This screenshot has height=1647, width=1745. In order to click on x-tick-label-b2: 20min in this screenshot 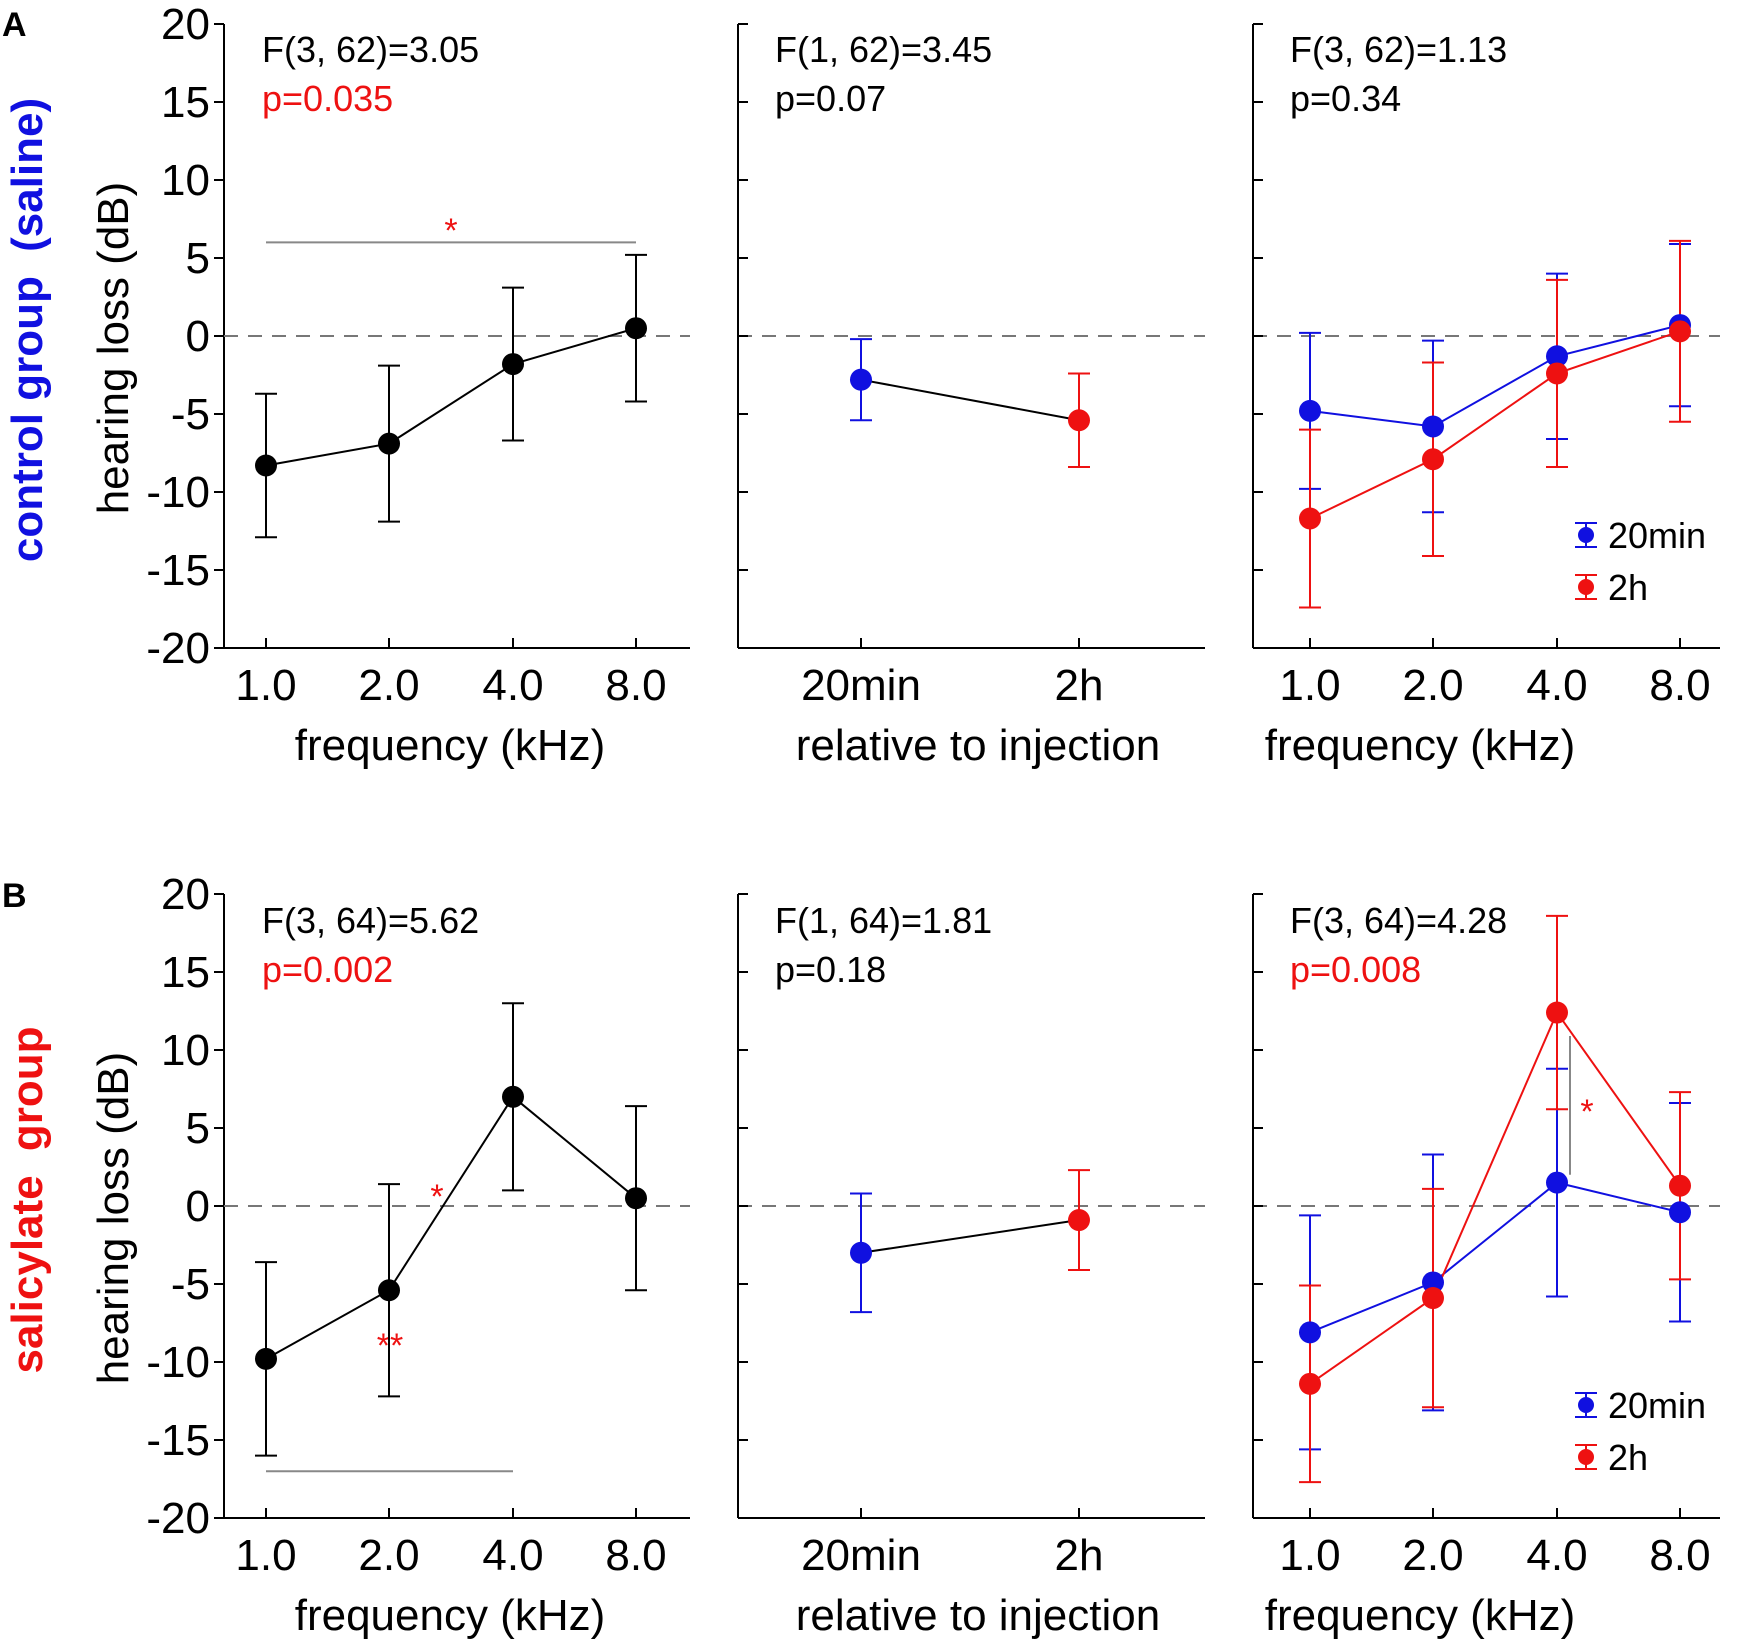, I will do `click(861, 1555)`.